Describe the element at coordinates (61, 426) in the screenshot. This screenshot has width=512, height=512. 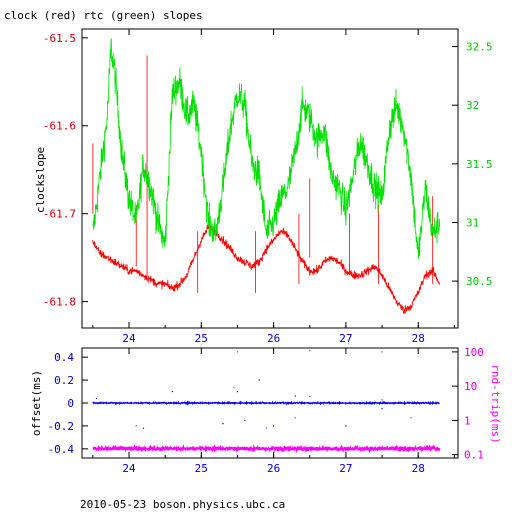
I see `y-tick-label: -0.2` at that location.